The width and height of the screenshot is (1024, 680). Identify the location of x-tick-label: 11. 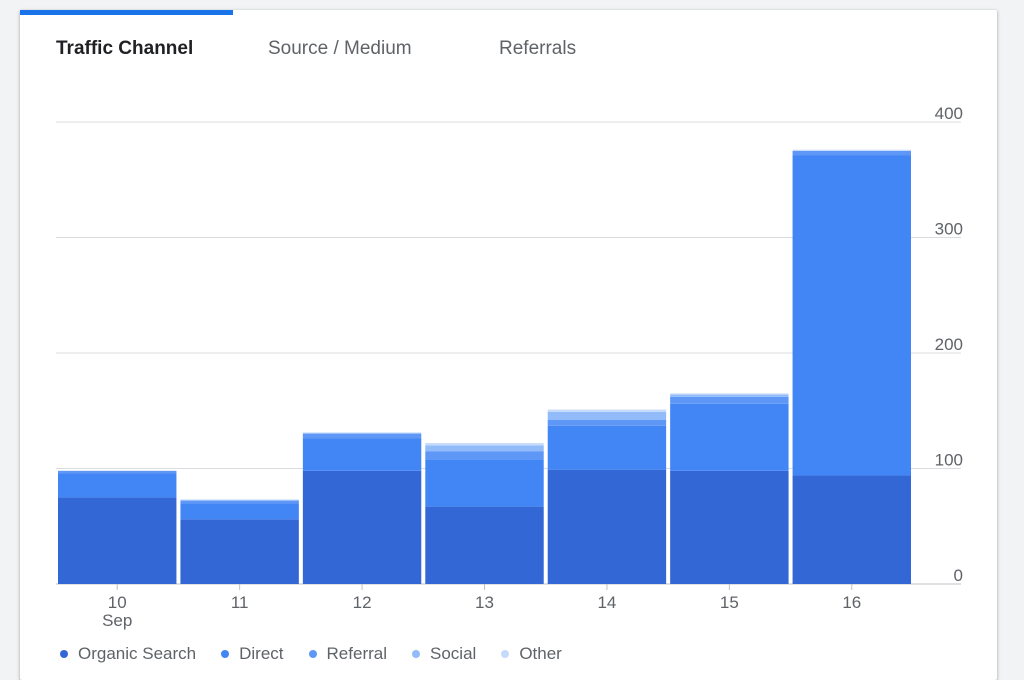
(240, 602).